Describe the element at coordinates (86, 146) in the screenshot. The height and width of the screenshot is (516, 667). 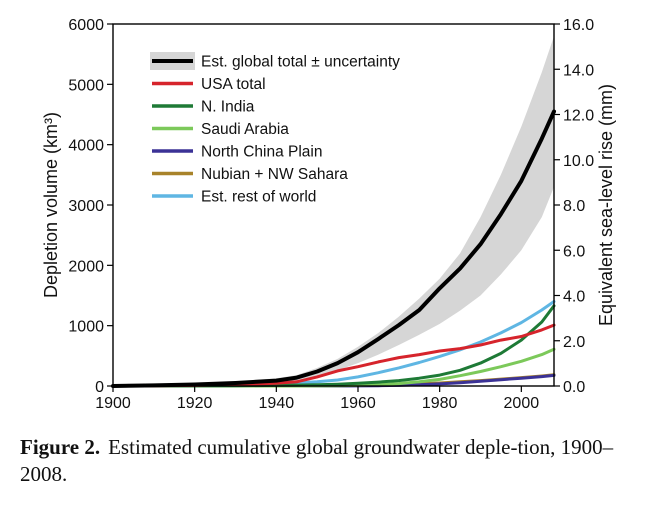
I see `y-tick-label: 4000` at that location.